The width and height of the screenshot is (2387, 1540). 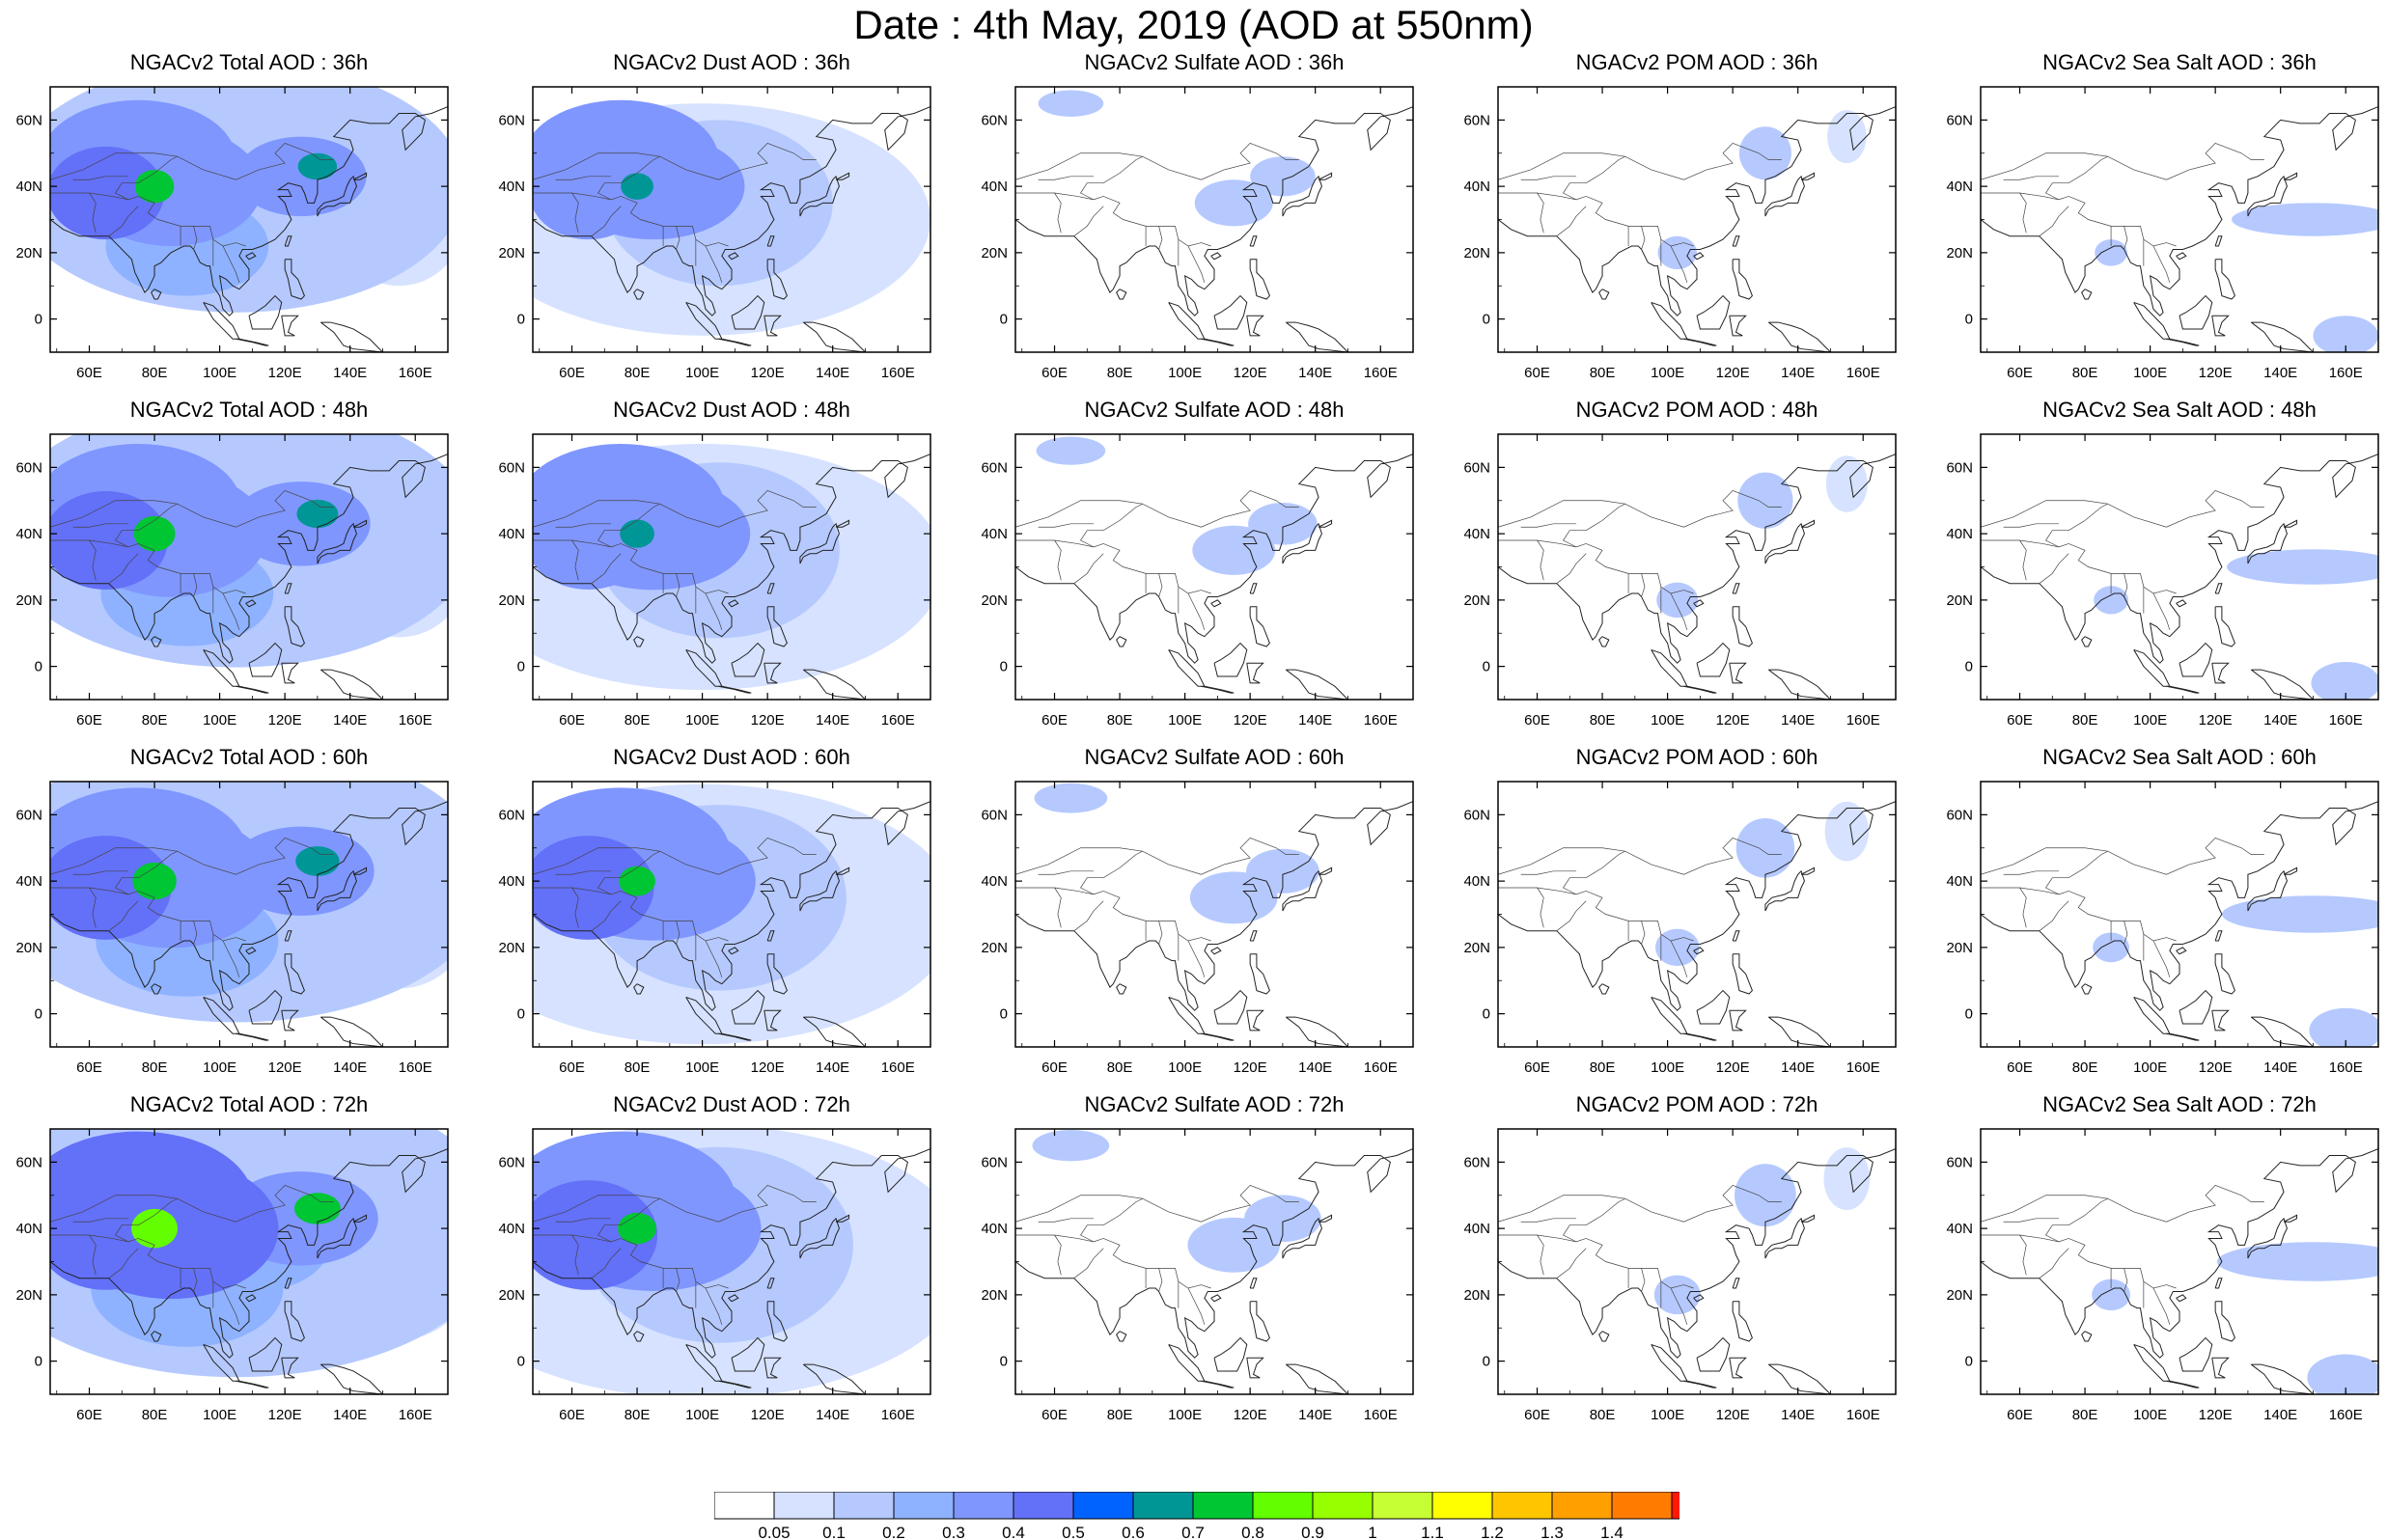 What do you see at coordinates (249, 410) in the screenshot?
I see `panel-title: NGACv2 Total AOD : 48h` at bounding box center [249, 410].